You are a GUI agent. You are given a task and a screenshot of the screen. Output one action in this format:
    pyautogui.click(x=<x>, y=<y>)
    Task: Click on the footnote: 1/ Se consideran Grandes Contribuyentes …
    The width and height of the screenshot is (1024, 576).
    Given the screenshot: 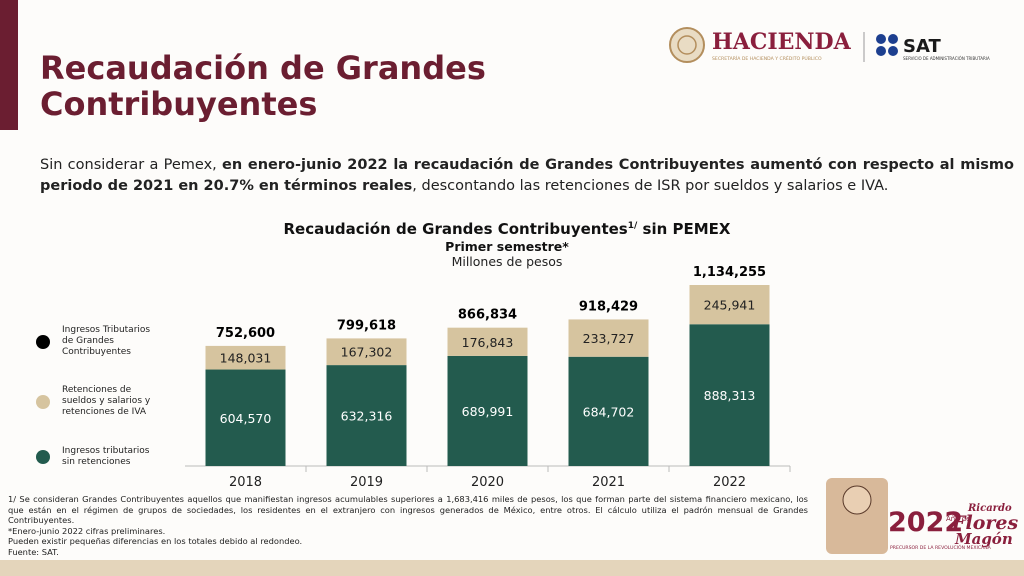 What is the action you would take?
    pyautogui.click(x=408, y=509)
    